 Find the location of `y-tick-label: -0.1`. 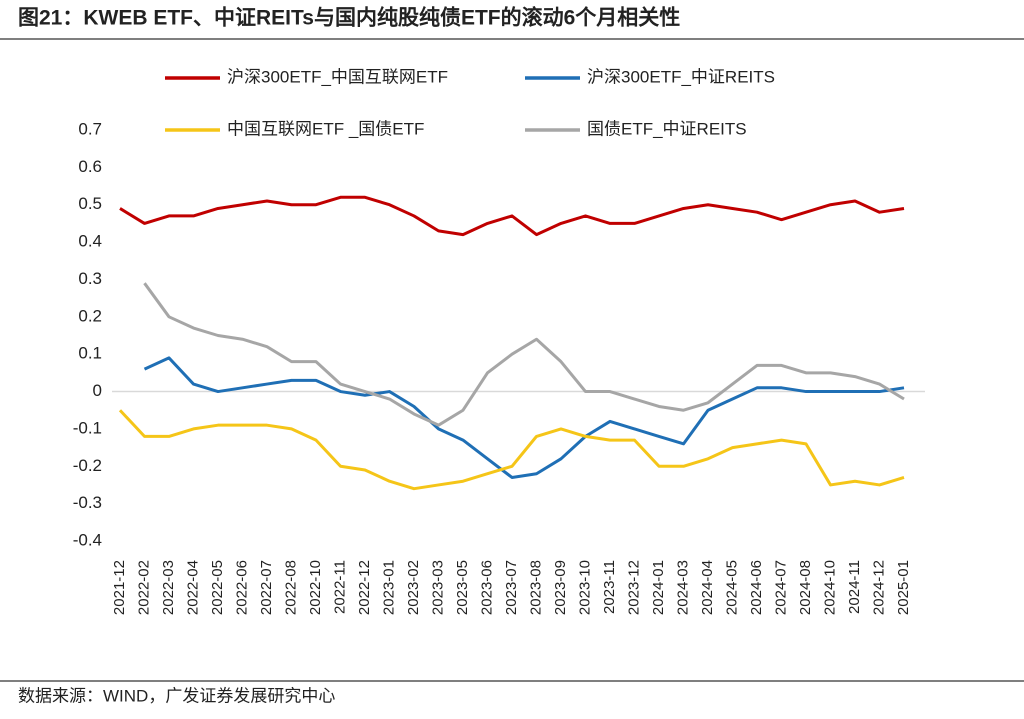

y-tick-label: -0.1 is located at coordinates (87, 427).